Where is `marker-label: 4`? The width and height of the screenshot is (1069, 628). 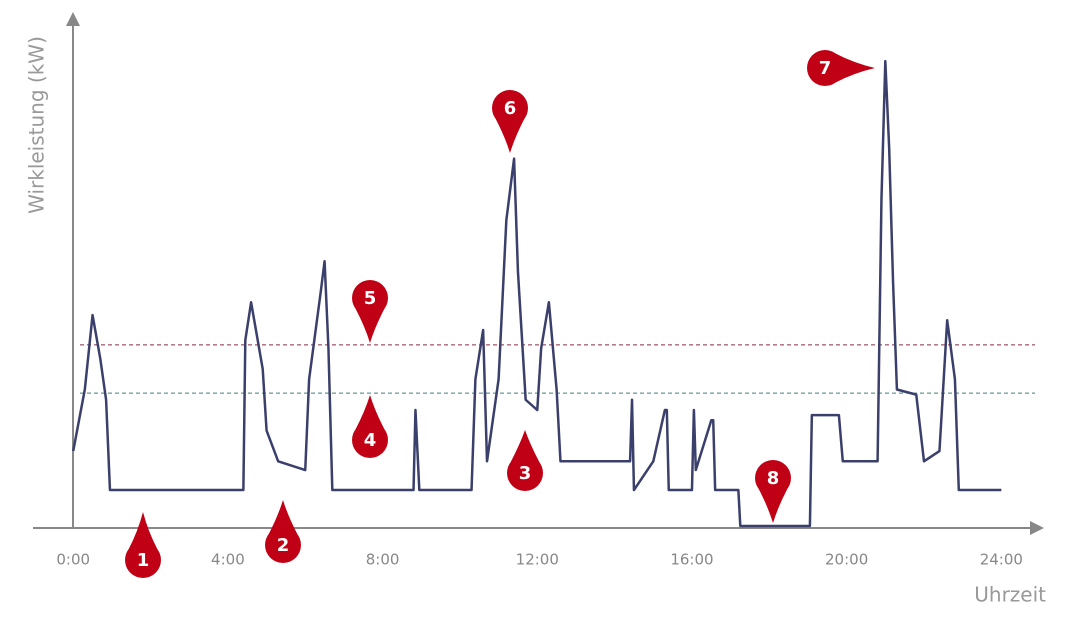 marker-label: 4 is located at coordinates (370, 440).